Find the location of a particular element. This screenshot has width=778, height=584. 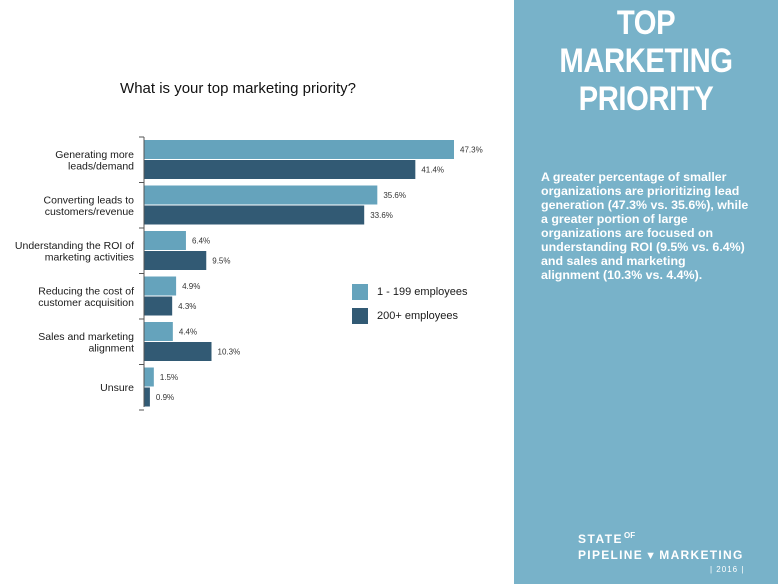

brand-of: OF is located at coordinates (630, 535).